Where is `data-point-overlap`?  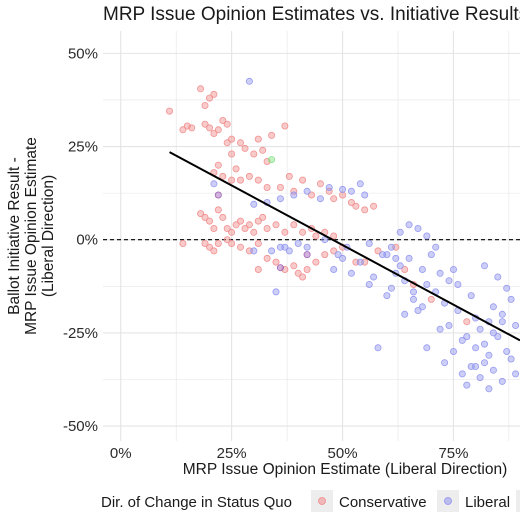
data-point-overlap is located at coordinates (218, 195).